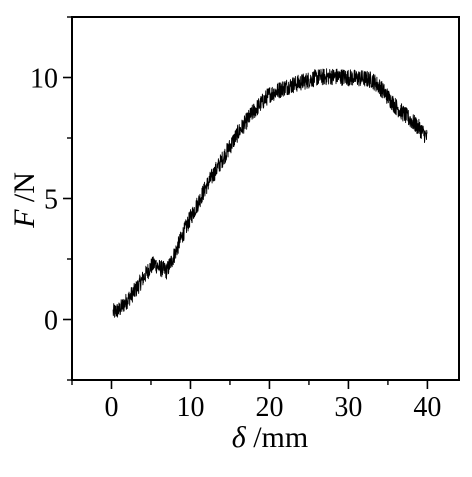 The height and width of the screenshot is (477, 472). Describe the element at coordinates (239, 437) in the screenshot. I see `x-axis-symbol: δ` at that location.